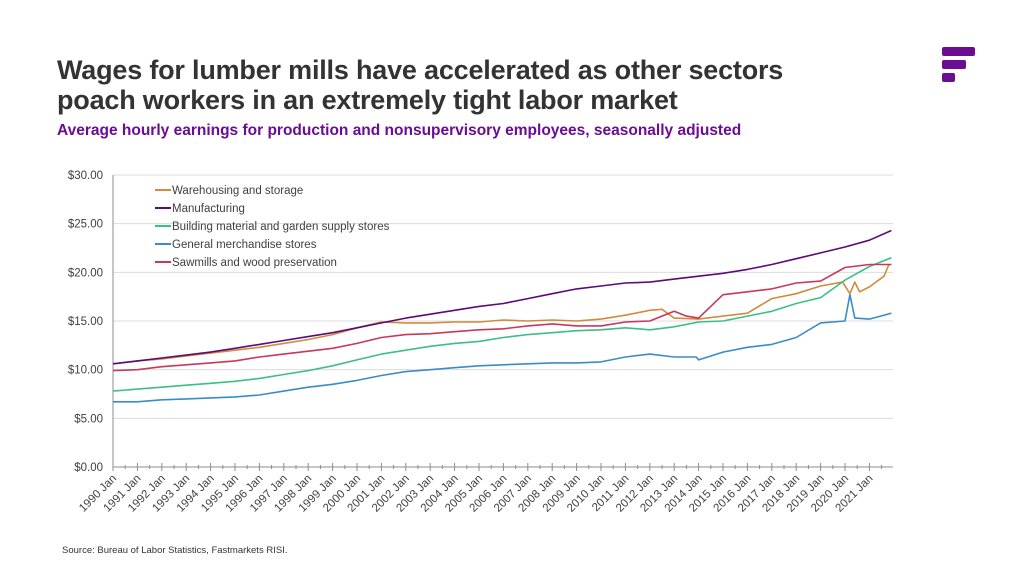 Image resolution: width=1024 pixels, height=576 pixels. Describe the element at coordinates (85, 273) in the screenshot. I see `y-tick-label: $20.00` at that location.